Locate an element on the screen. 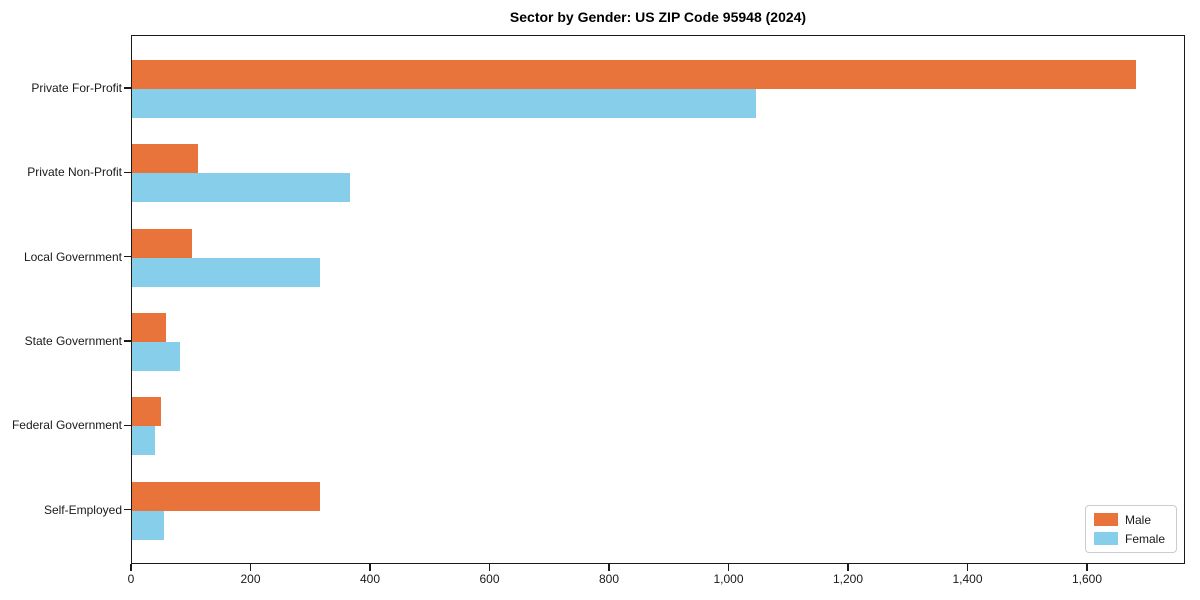 This screenshot has height=600, width=1200. legend-item-male: Male is located at coordinates (1129, 519).